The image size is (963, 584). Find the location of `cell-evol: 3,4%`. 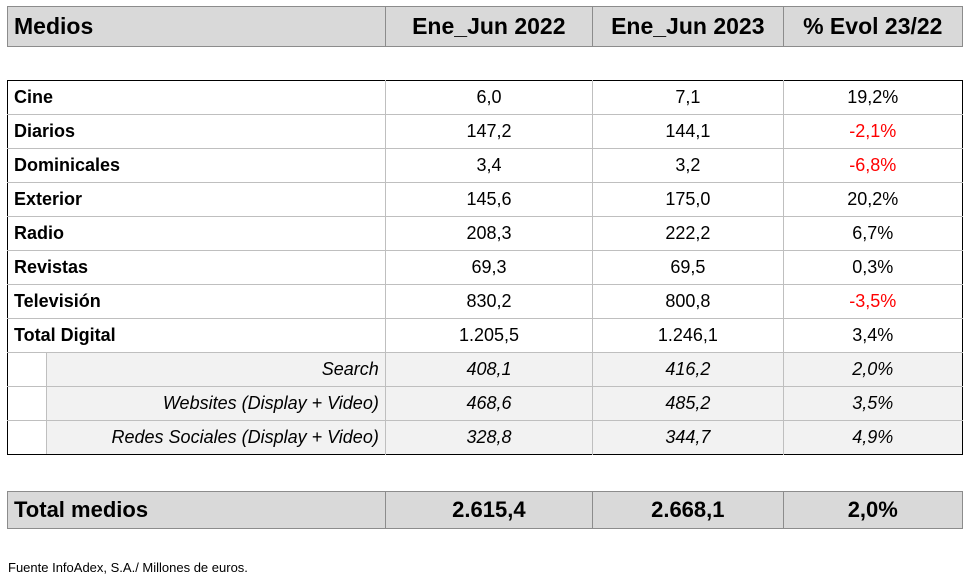

cell-evol: 3,4% is located at coordinates (872, 335).